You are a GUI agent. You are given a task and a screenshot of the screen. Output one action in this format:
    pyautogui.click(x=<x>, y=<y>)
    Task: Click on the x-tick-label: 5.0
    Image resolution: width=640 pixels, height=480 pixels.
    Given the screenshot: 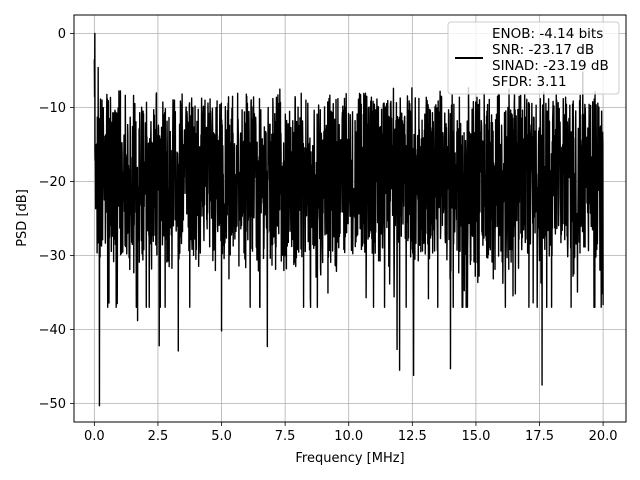 What is the action you would take?
    pyautogui.click(x=221, y=436)
    